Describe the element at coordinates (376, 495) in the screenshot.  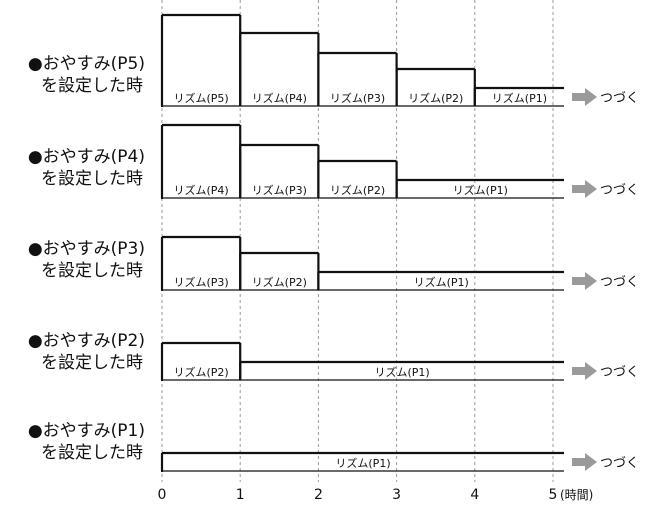
I see `x-axis: 0 1 2 3 4 5 (時間)` at that location.